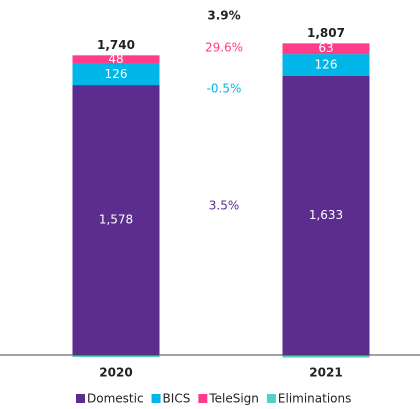 Image resolution: width=420 pixels, height=409 pixels. What do you see at coordinates (223, 16) in the screenshot?
I see `annotation: 3.9%` at bounding box center [223, 16].